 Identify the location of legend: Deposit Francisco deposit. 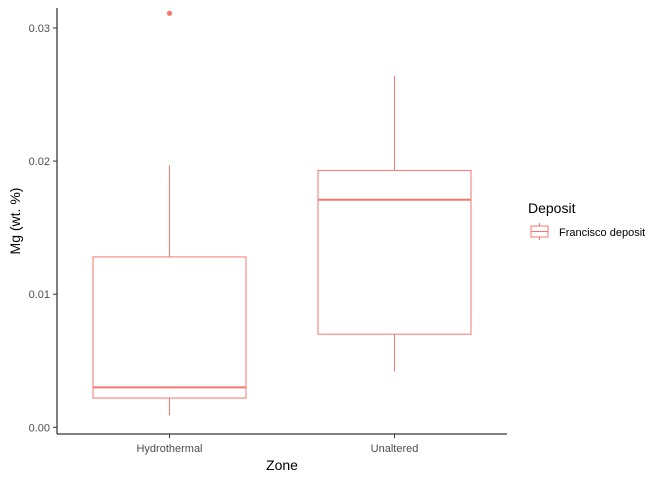
(586, 220).